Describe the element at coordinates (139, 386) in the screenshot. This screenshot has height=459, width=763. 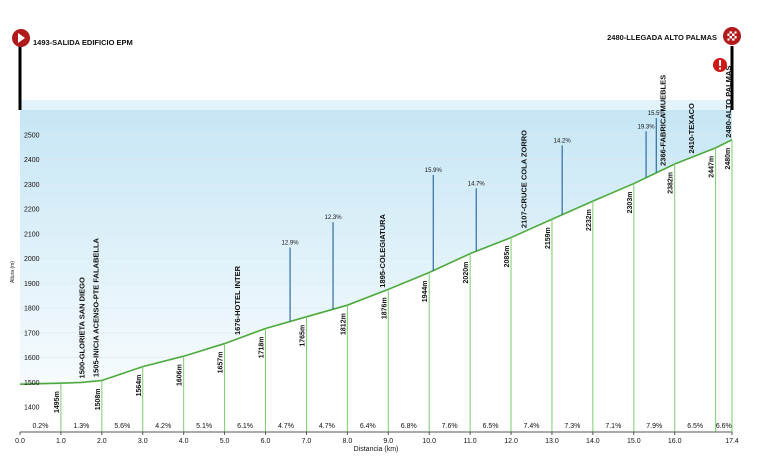
I see `km-elevation-label: 1564m` at that location.